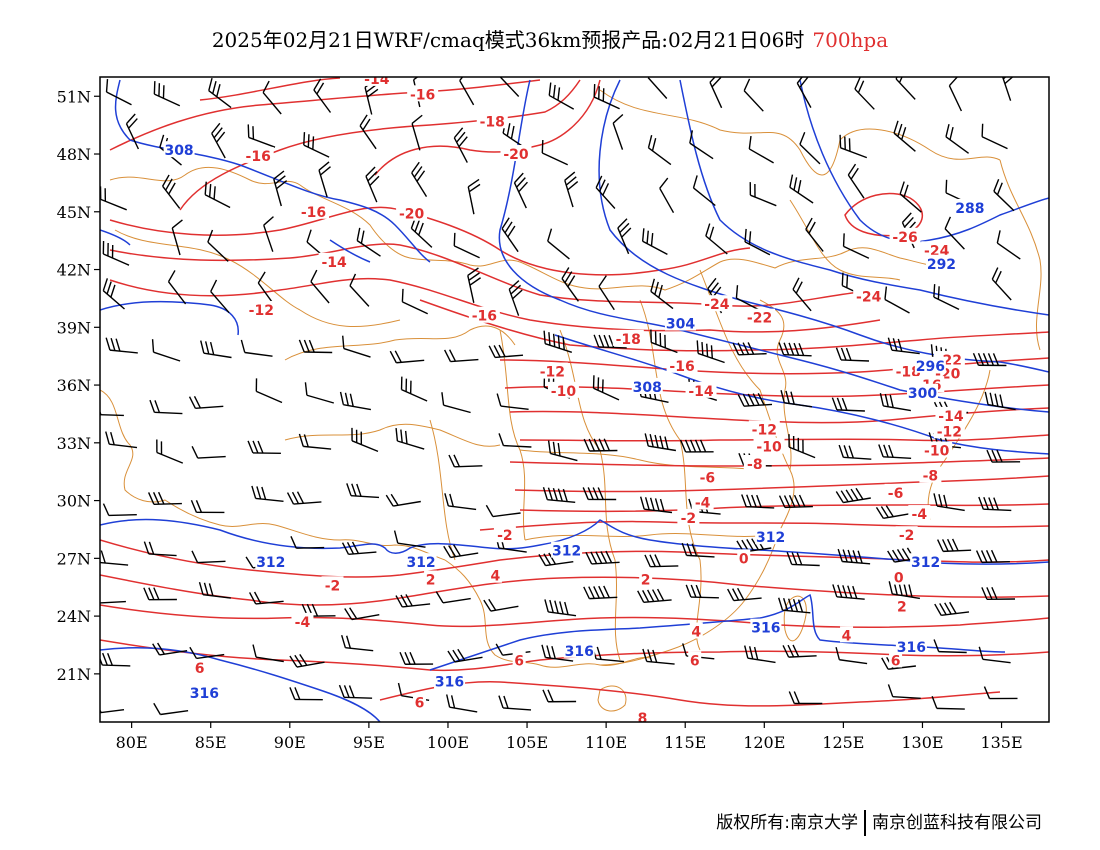 The width and height of the screenshot is (1100, 850). I want to click on geopotential-label: 316, so click(579, 652).